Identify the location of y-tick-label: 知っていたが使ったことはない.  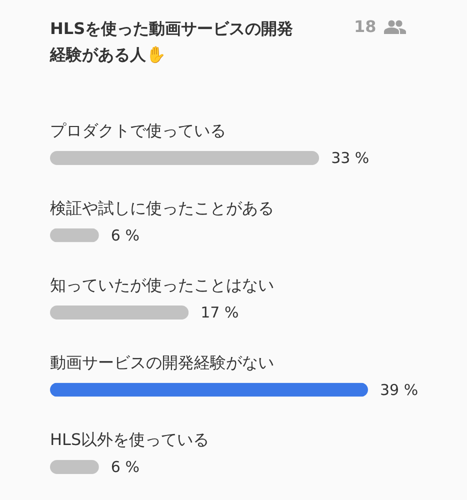
(162, 285).